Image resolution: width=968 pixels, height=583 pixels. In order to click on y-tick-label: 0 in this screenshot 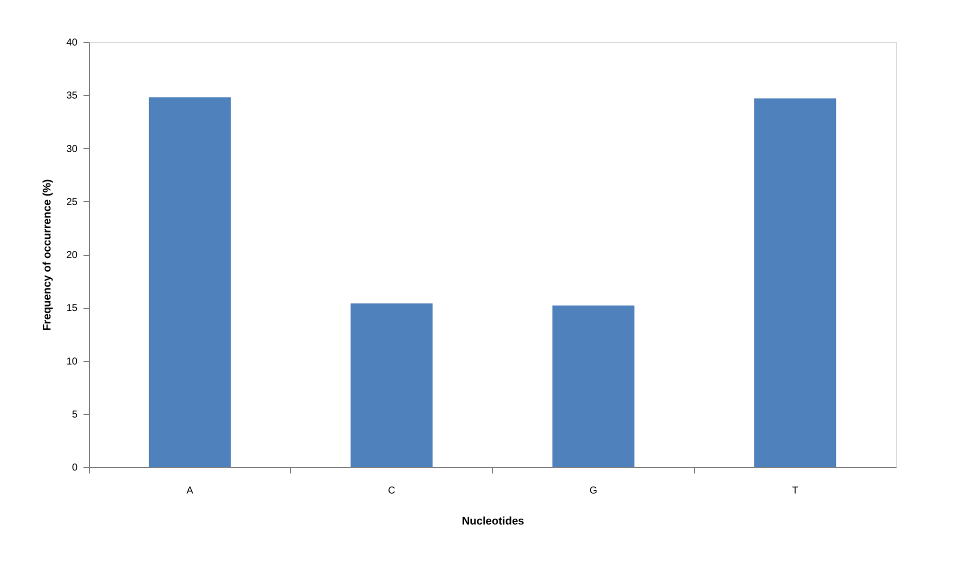, I will do `click(75, 468)`.